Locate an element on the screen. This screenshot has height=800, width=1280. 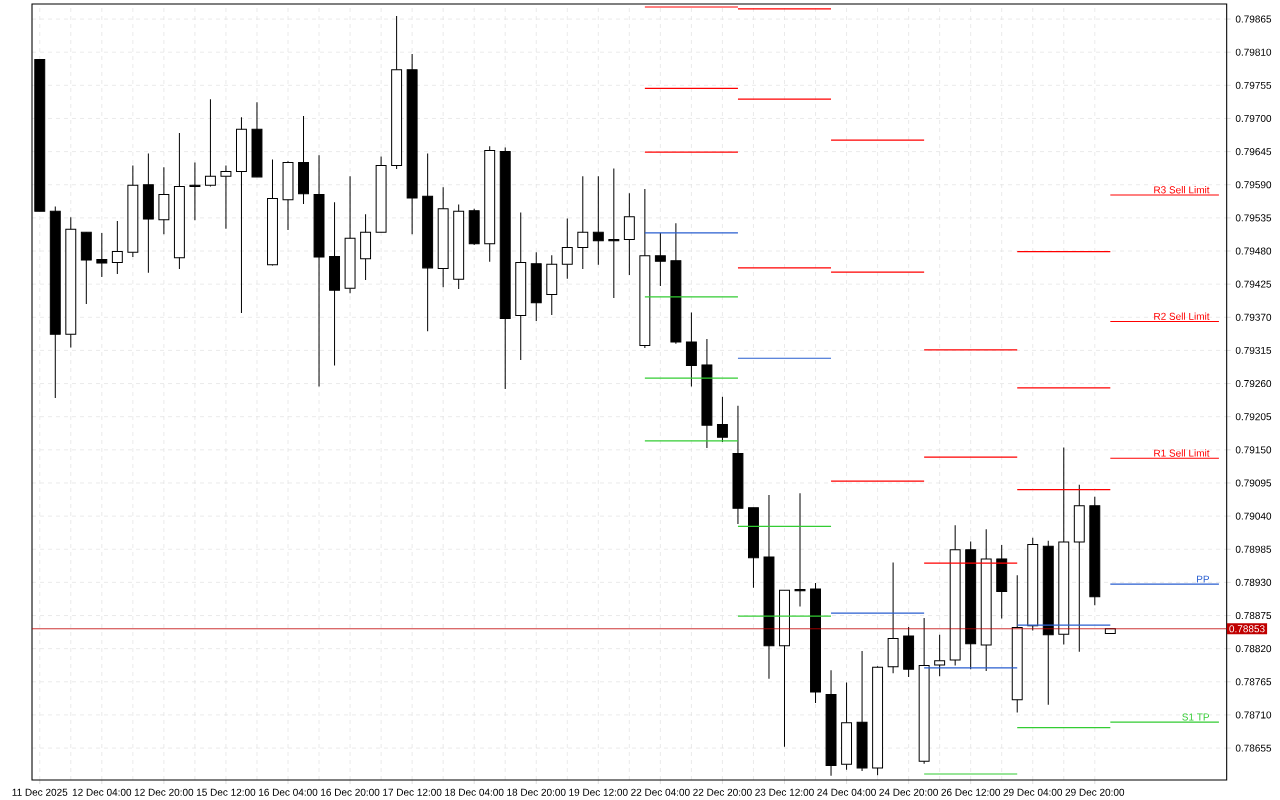
series-label: PP is located at coordinates (1203, 579).